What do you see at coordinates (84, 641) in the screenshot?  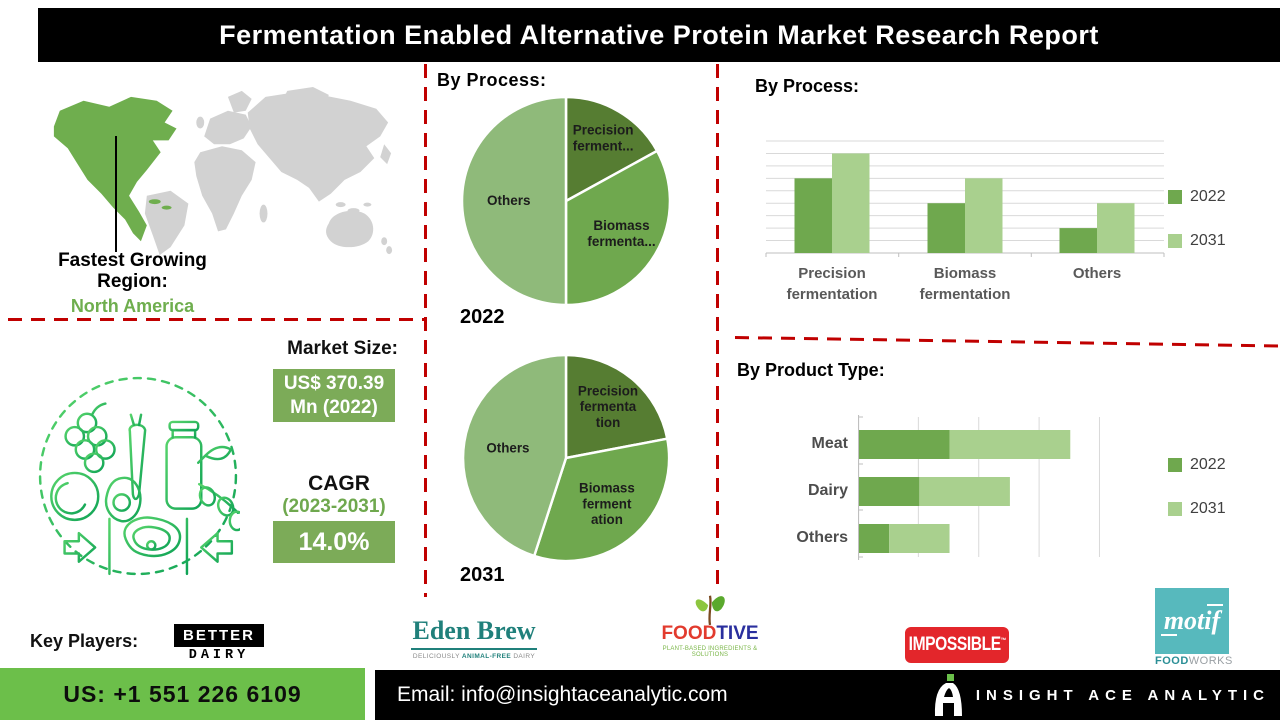 I see `key-players-label: Key Players:` at bounding box center [84, 641].